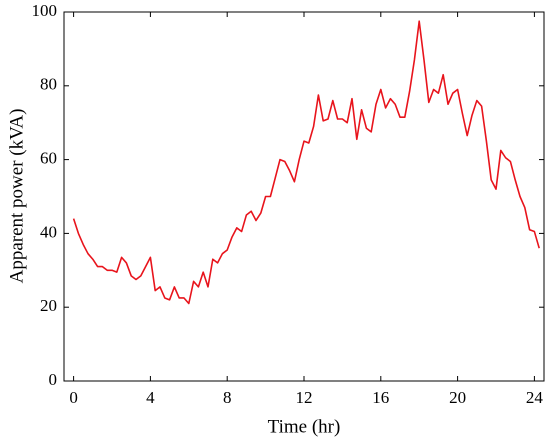  I want to click on y-tick-label: 0, so click(53, 379).